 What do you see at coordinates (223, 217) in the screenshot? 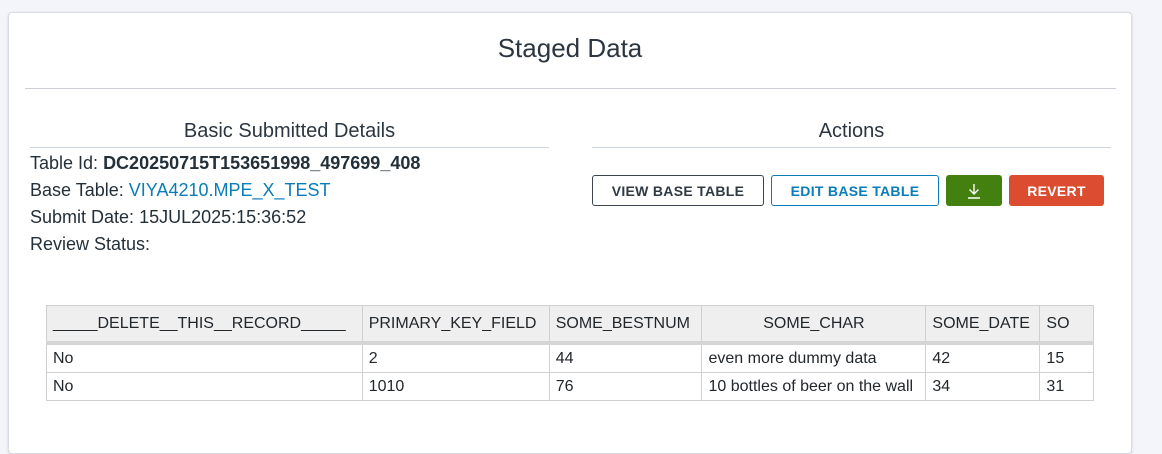
I see `submit-date-value: 15JUL2025:15:36:52` at bounding box center [223, 217].